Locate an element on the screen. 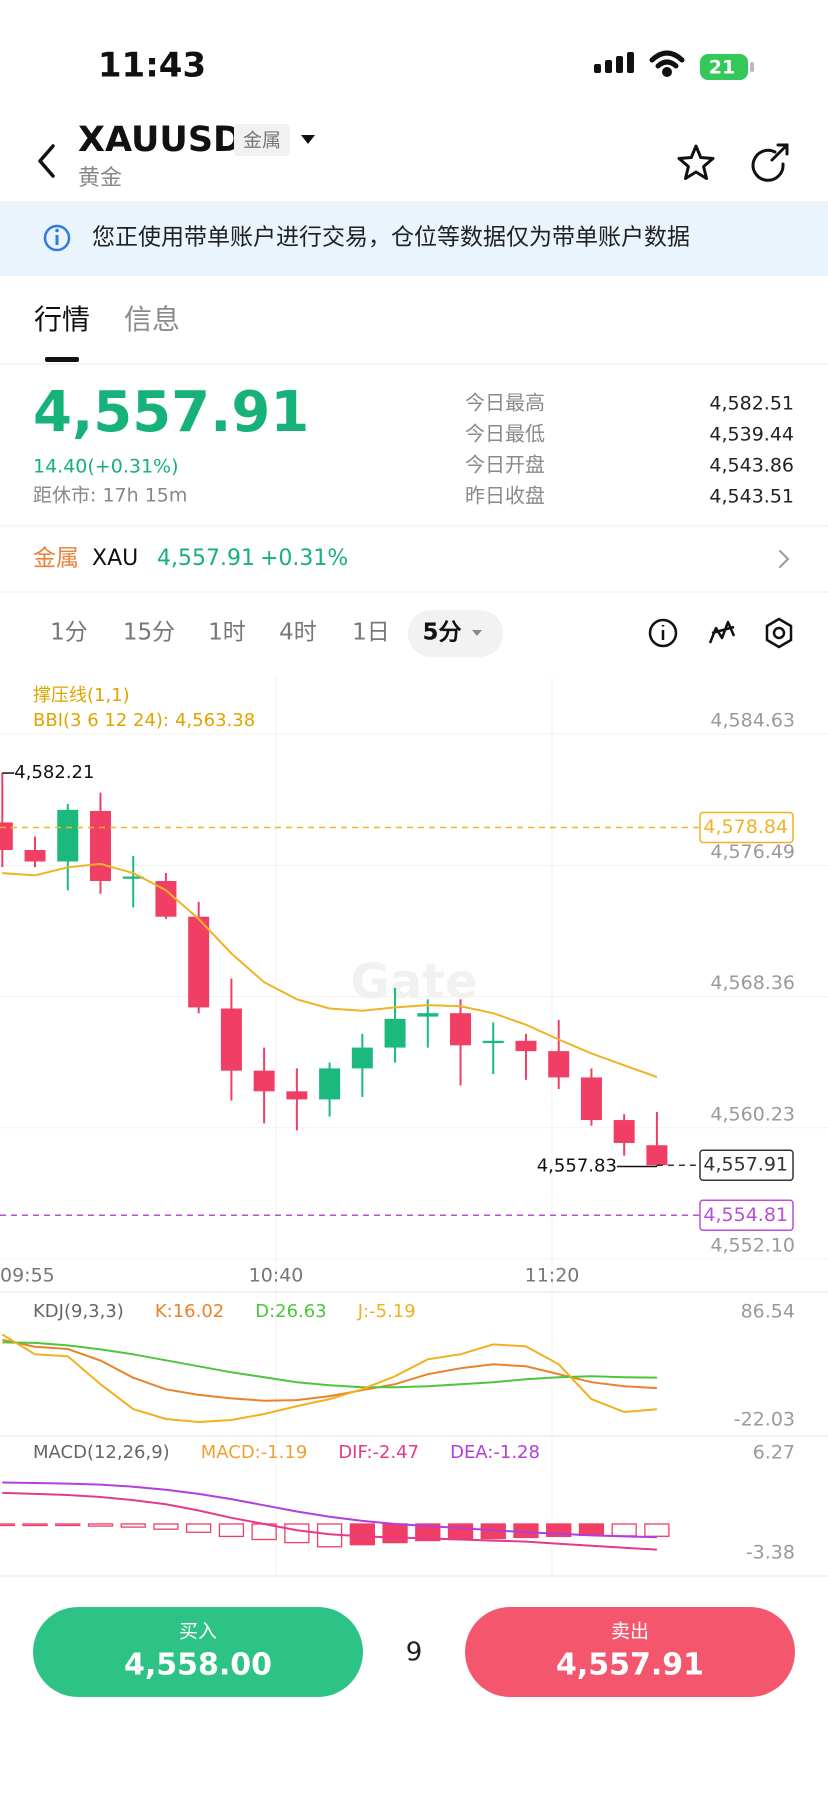 The height and width of the screenshot is (1801, 828). tab: 信息 is located at coordinates (152, 319).